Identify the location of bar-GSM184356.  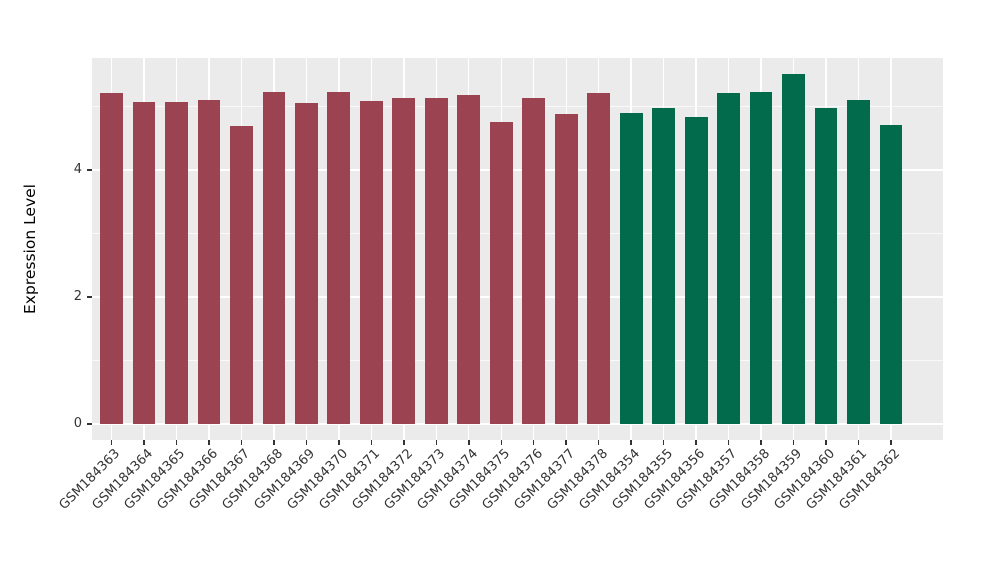
(696, 270).